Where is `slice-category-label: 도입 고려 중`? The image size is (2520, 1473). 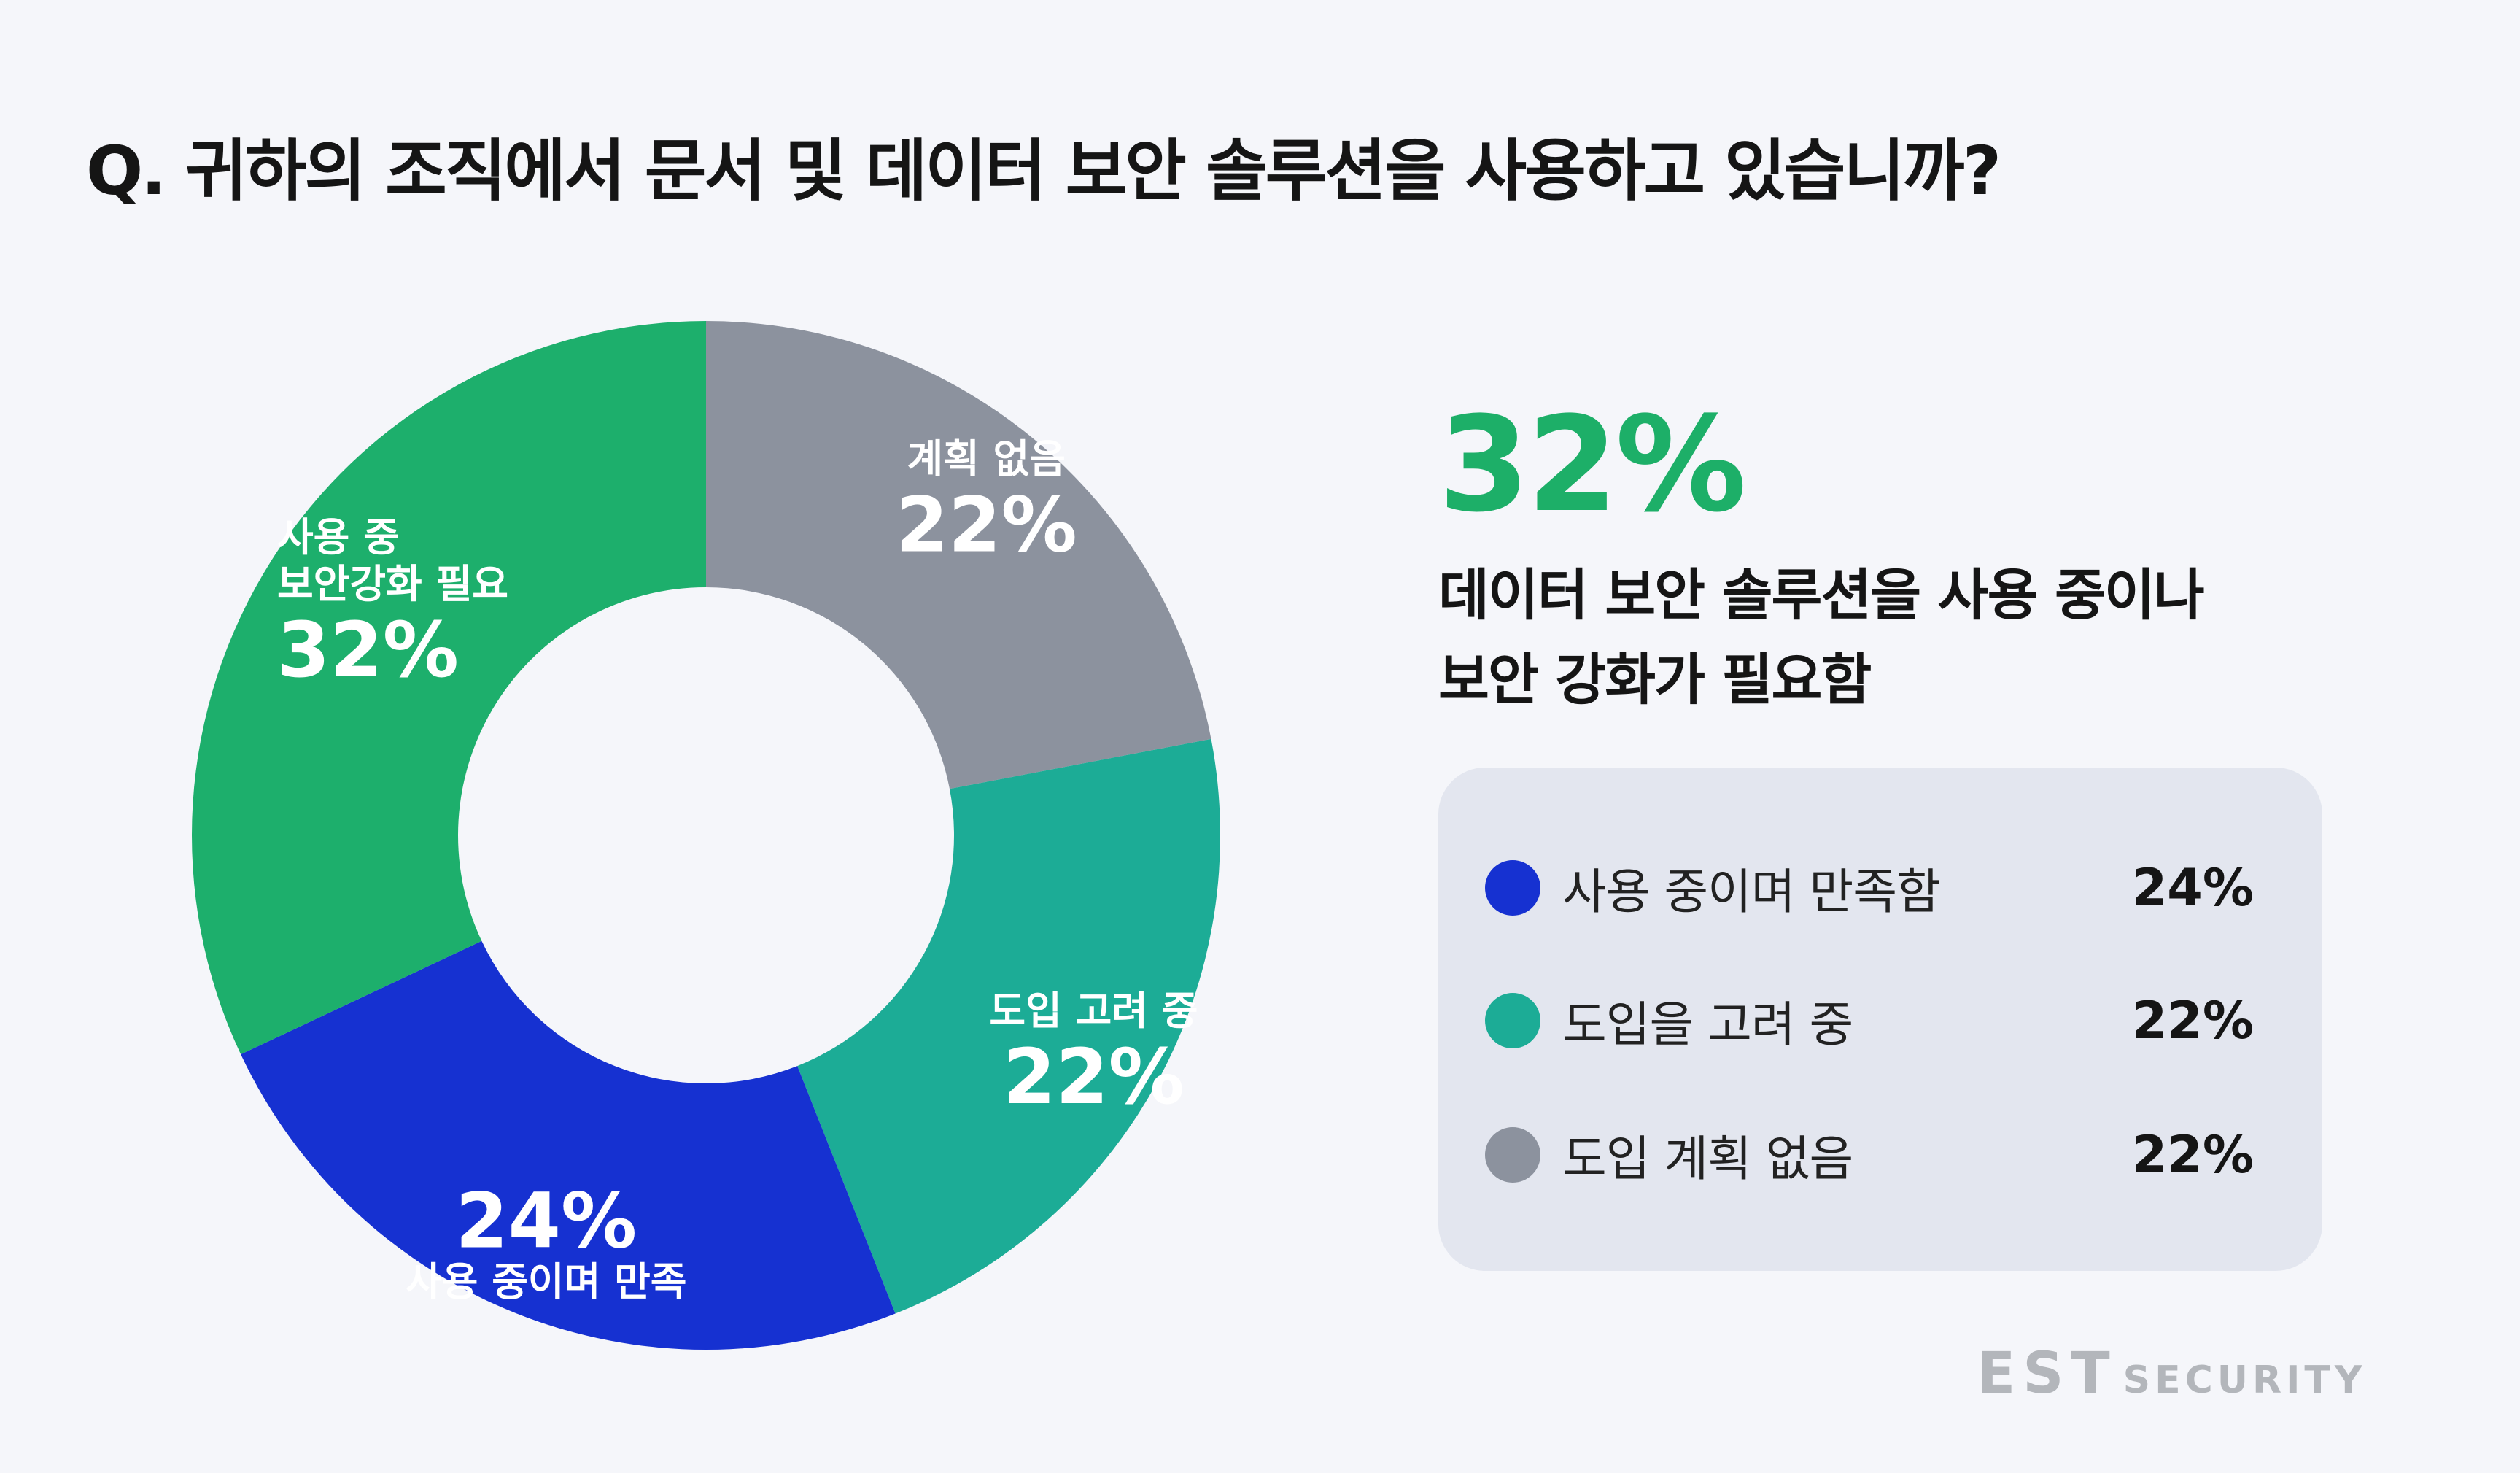
slice-category-label: 도입 고려 중 is located at coordinates (1093, 1011).